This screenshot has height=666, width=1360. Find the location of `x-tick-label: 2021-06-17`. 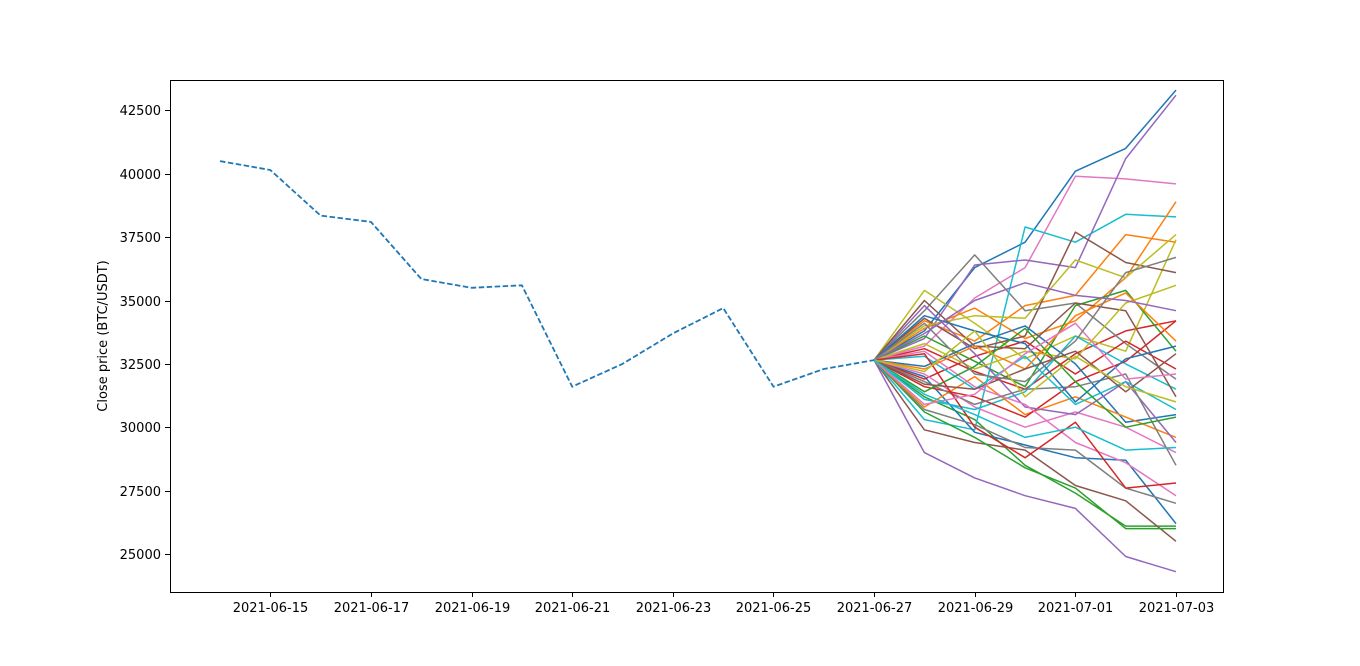

x-tick-label: 2021-06-17 is located at coordinates (372, 608).